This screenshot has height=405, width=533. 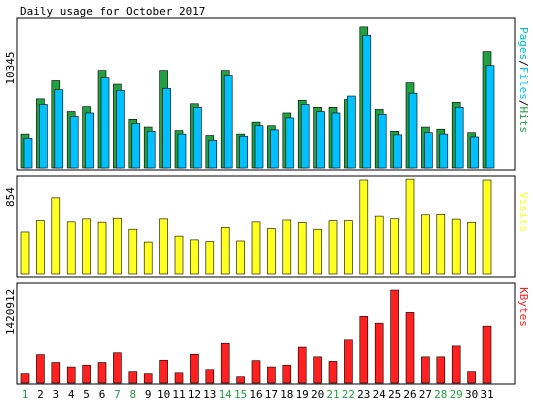 I want to click on day-label-30: 30, so click(x=471, y=394).